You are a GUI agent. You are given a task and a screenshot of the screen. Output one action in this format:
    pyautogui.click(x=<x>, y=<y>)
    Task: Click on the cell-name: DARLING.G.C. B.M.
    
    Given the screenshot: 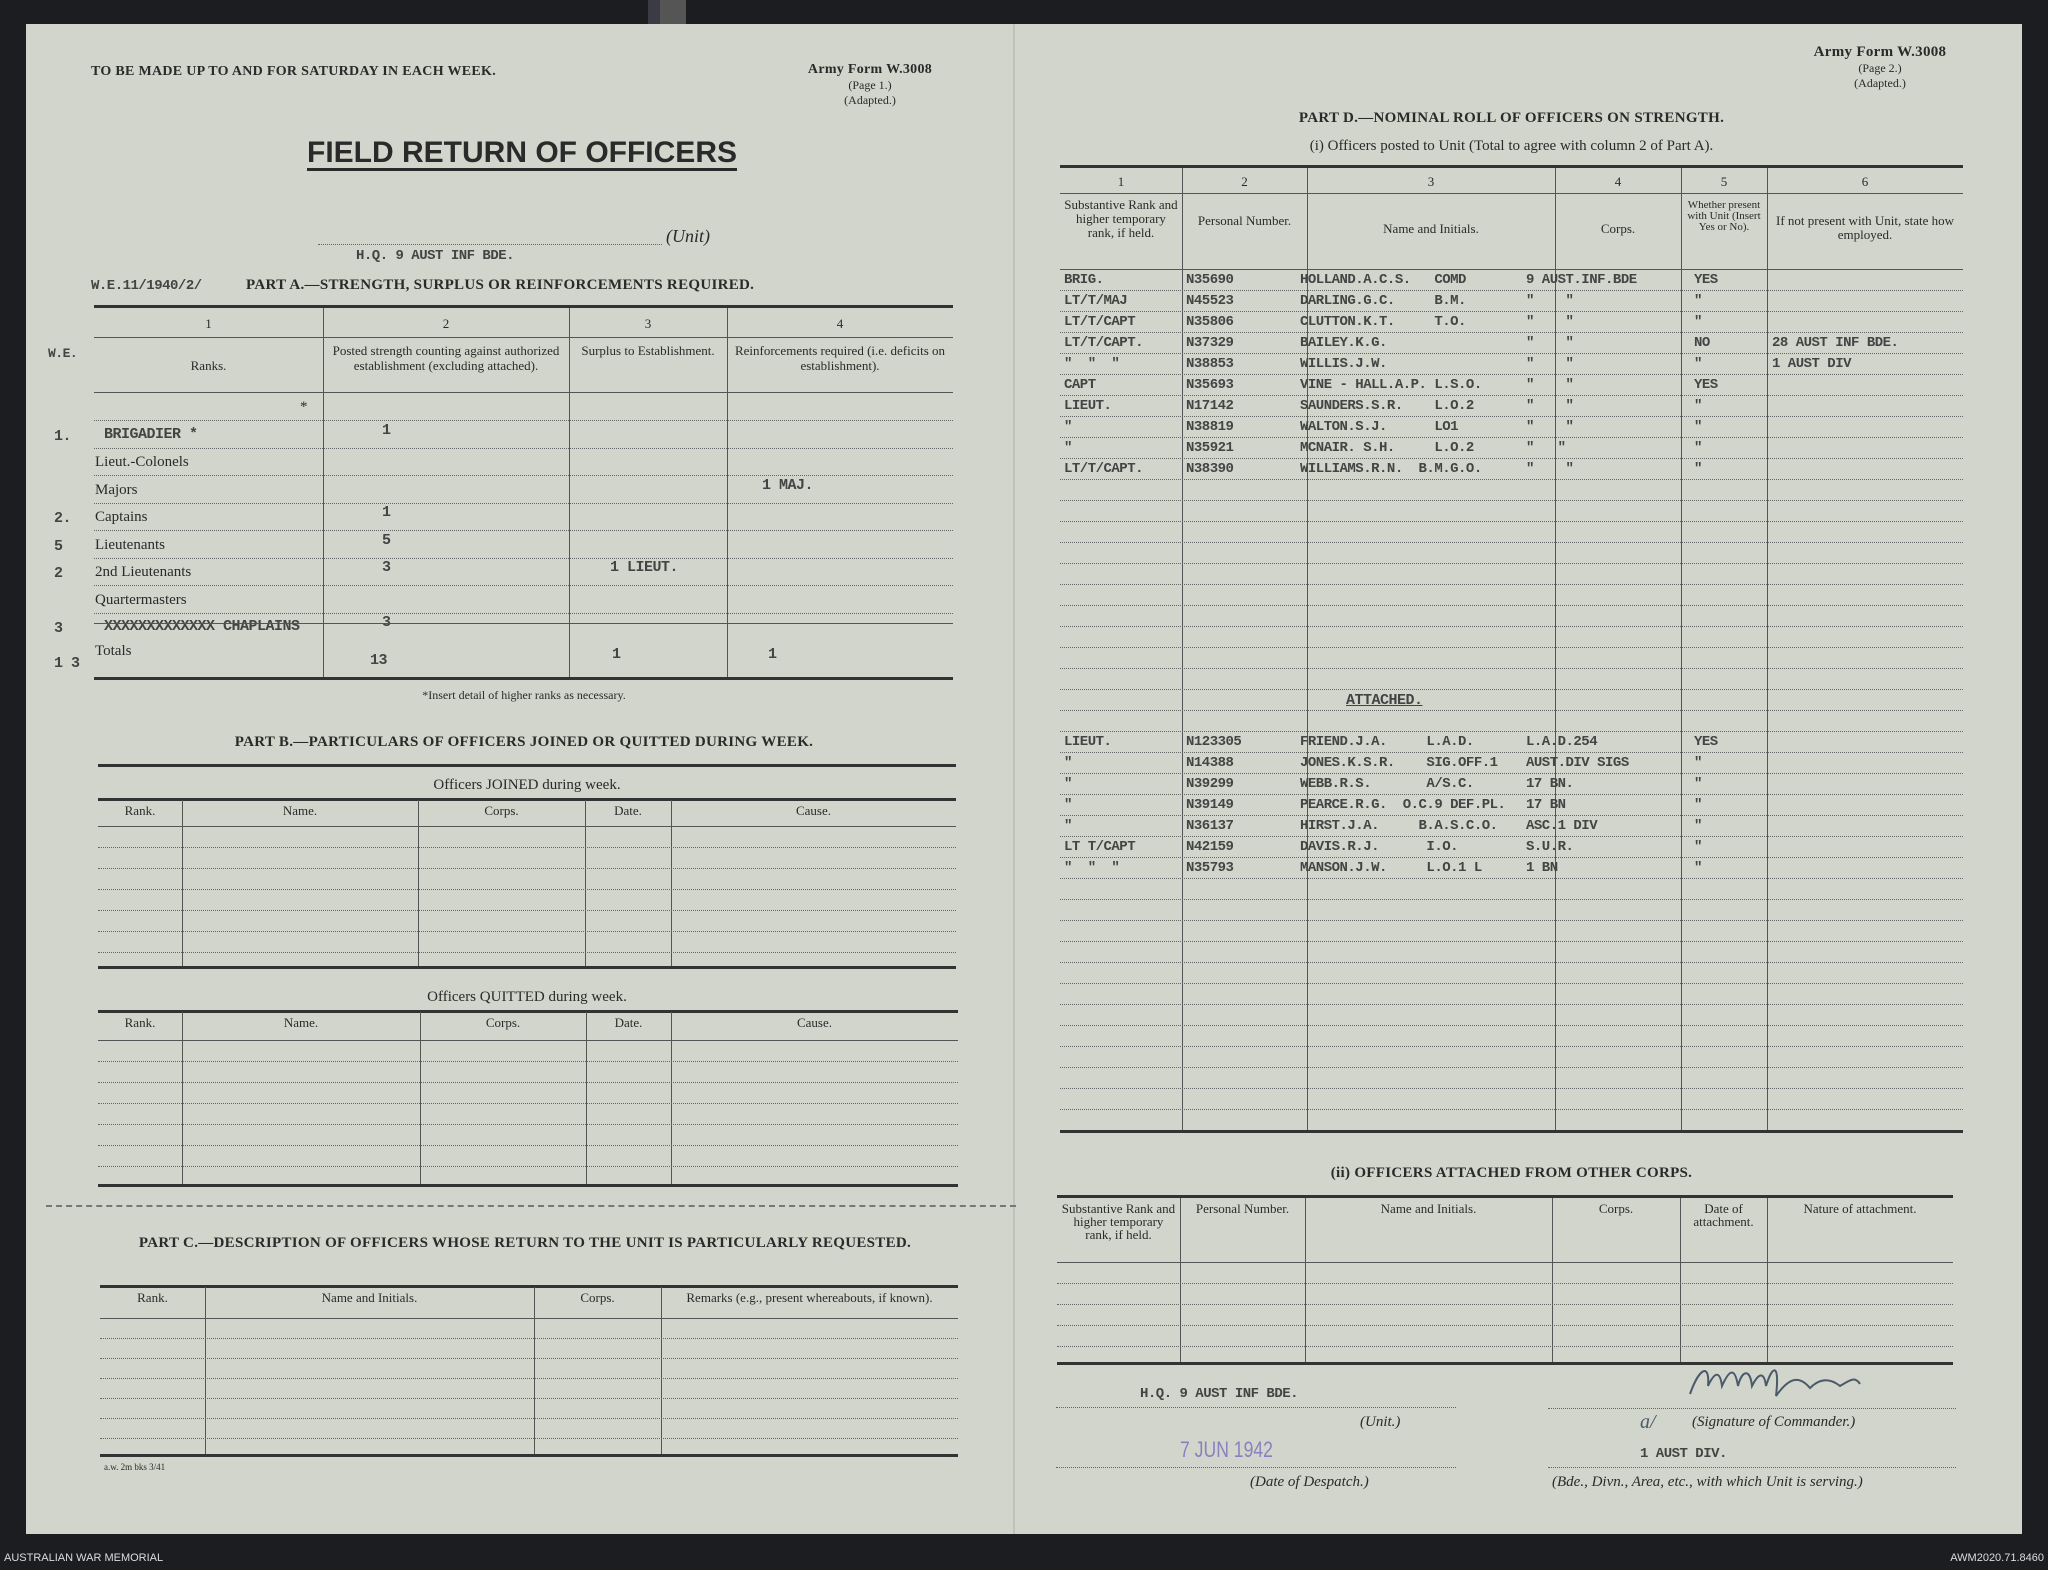 What is the action you would take?
    pyautogui.click(x=1383, y=301)
    